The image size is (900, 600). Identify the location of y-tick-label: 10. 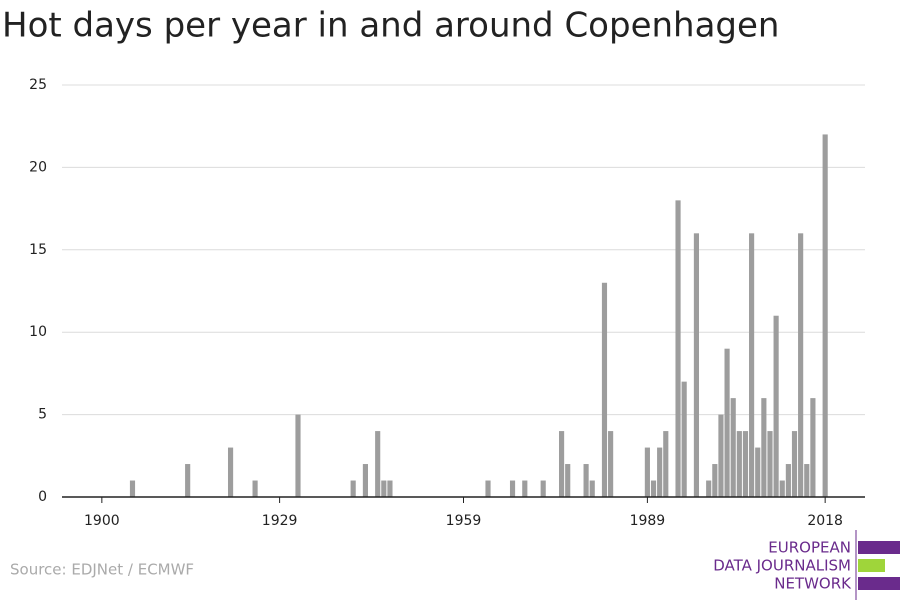
(38, 332).